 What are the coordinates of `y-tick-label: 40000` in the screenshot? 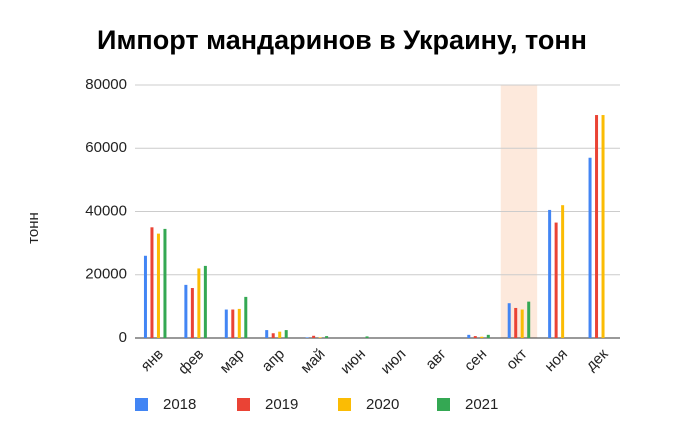 It's located at (106, 210).